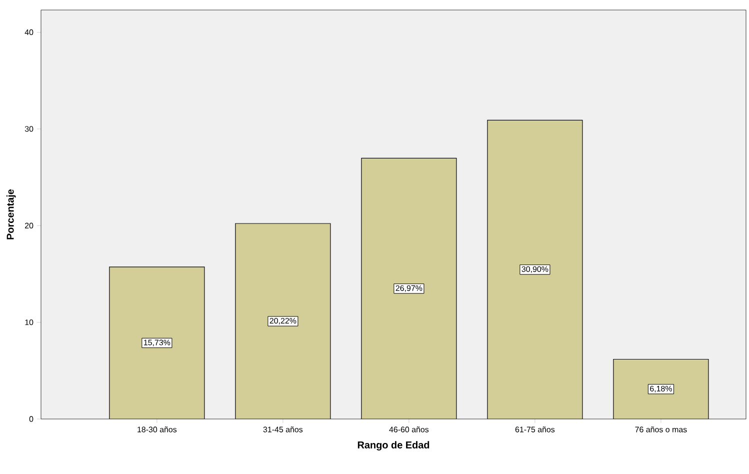  Describe the element at coordinates (11, 214) in the screenshot. I see `y-axis-title: Porcentaje` at that location.